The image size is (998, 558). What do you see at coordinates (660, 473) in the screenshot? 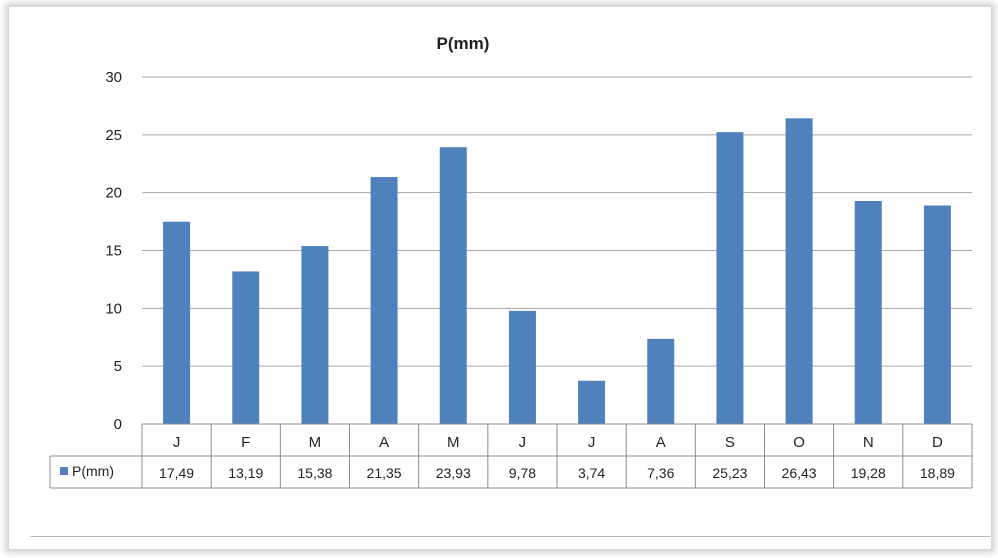
I see `data-label: 7,36` at bounding box center [660, 473].